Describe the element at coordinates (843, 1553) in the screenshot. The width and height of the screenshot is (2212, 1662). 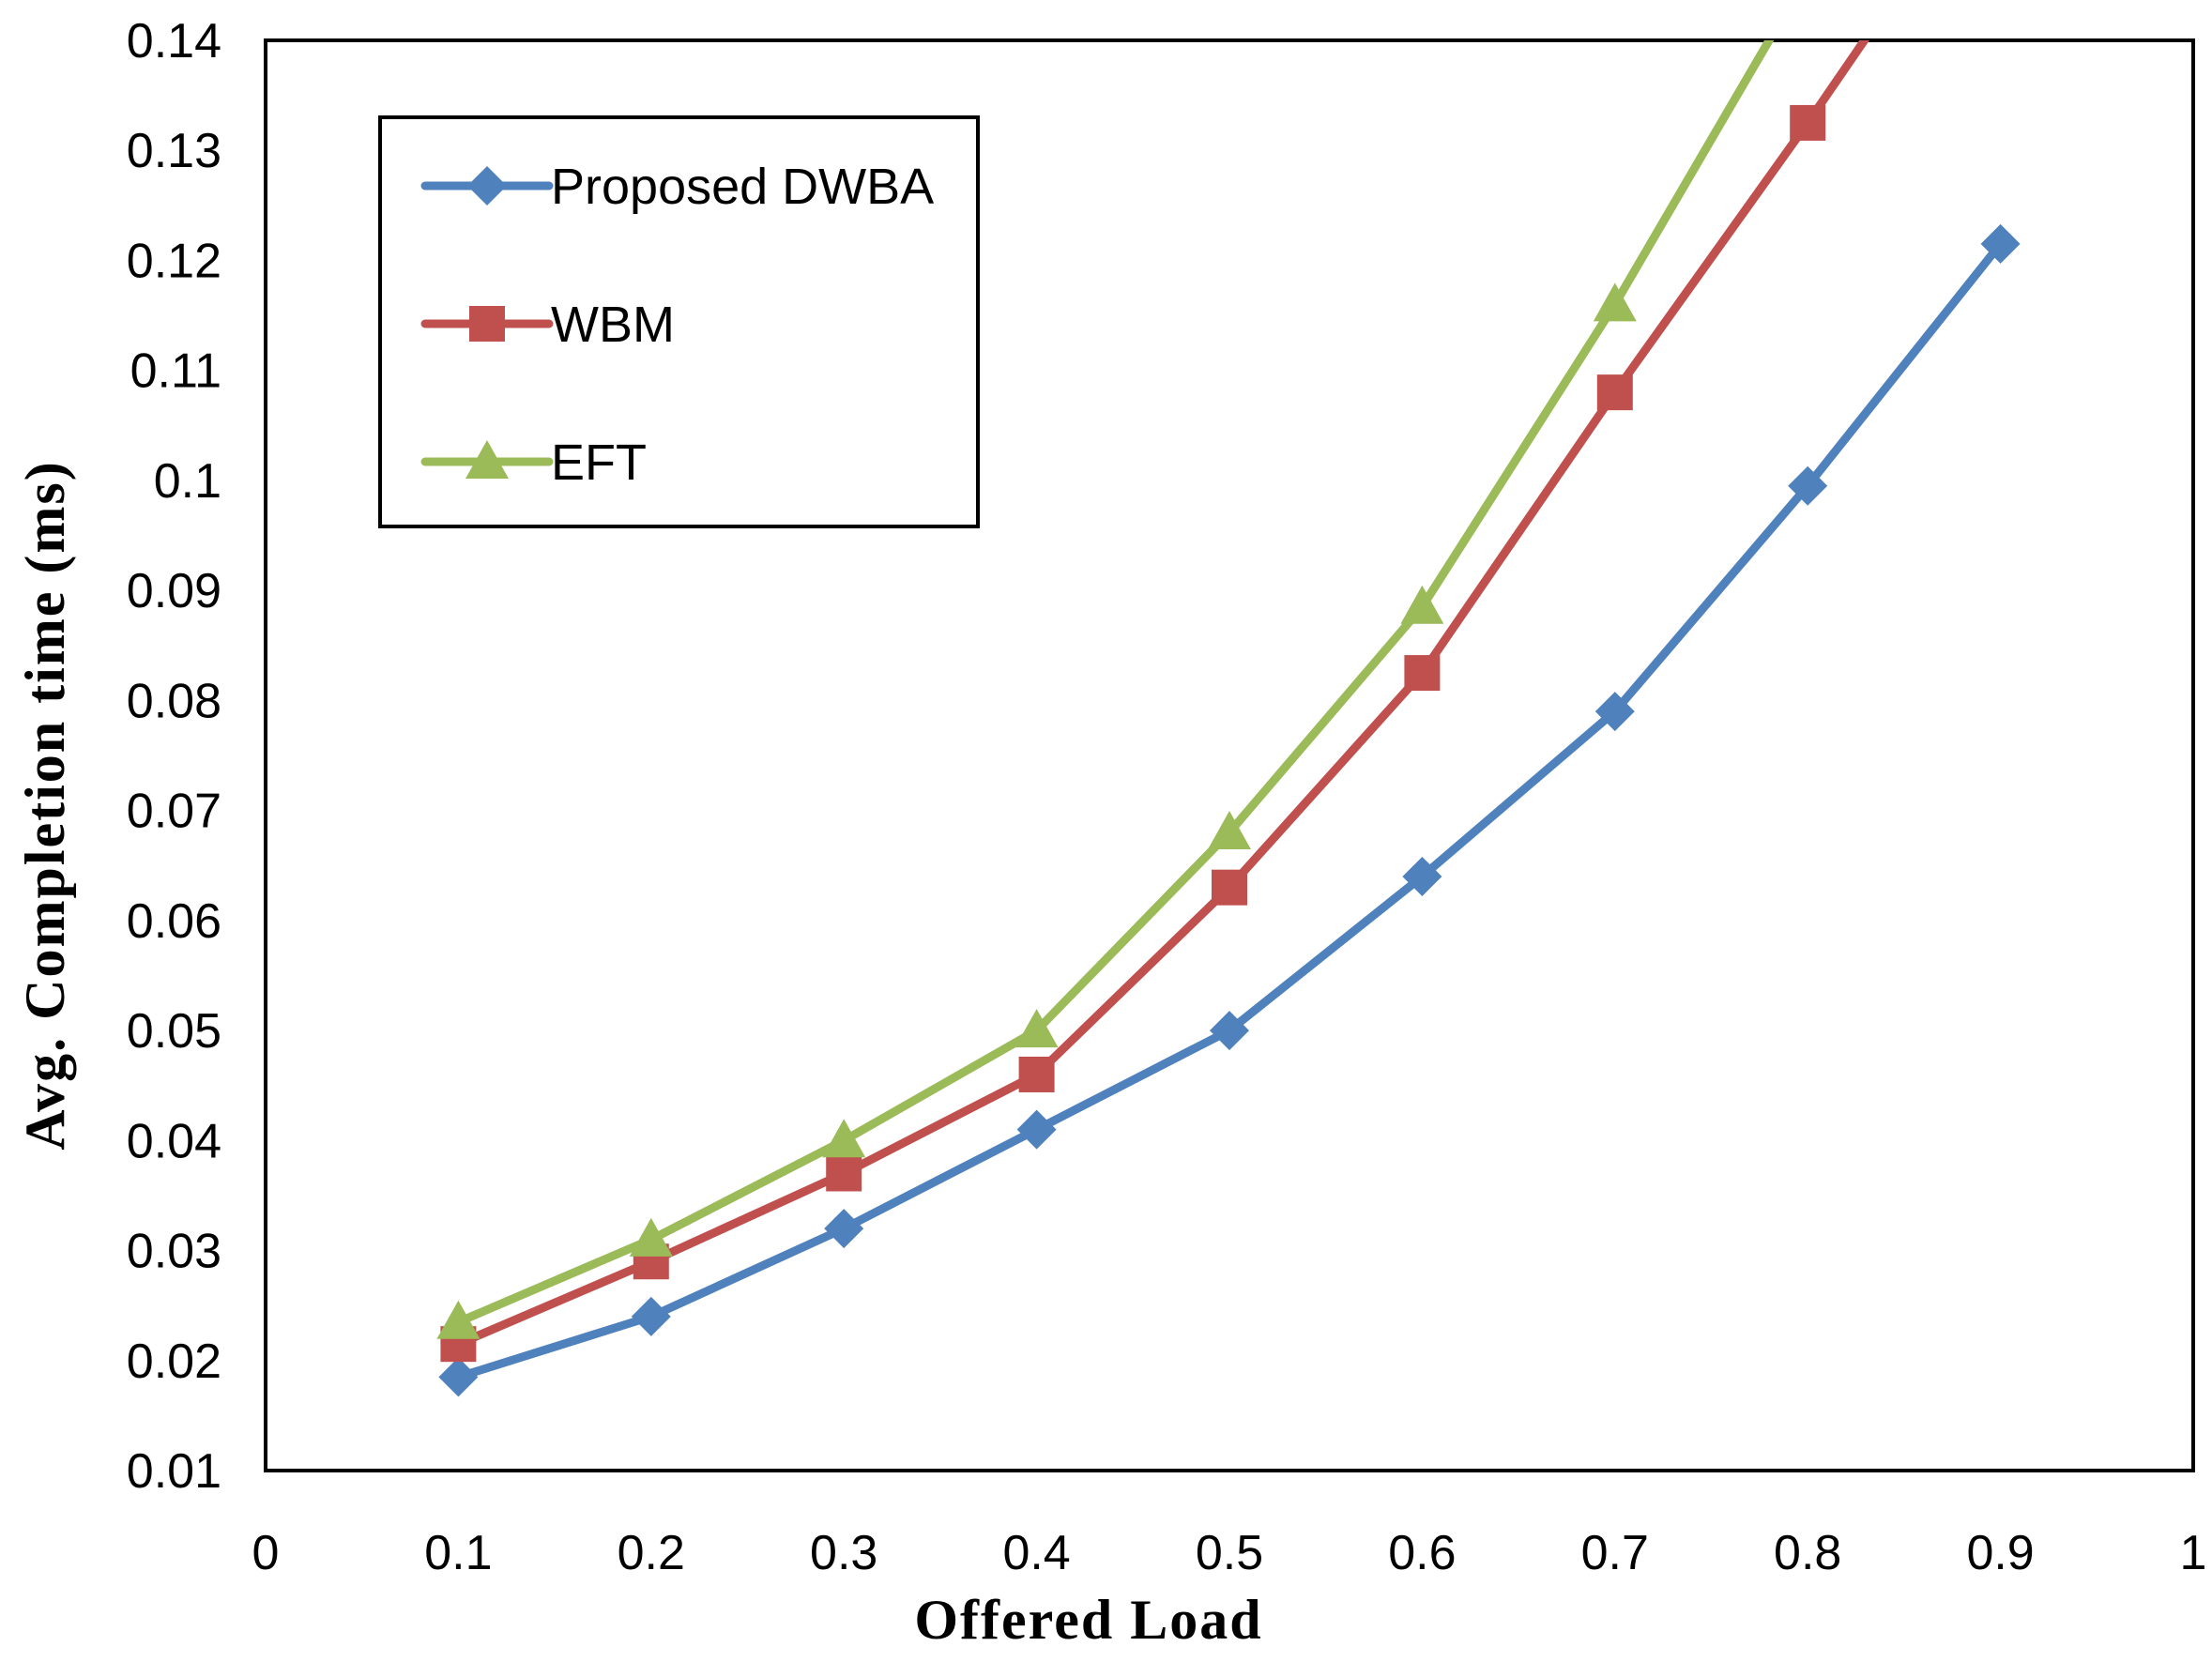
I see `x-tick-label: 0.3` at that location.